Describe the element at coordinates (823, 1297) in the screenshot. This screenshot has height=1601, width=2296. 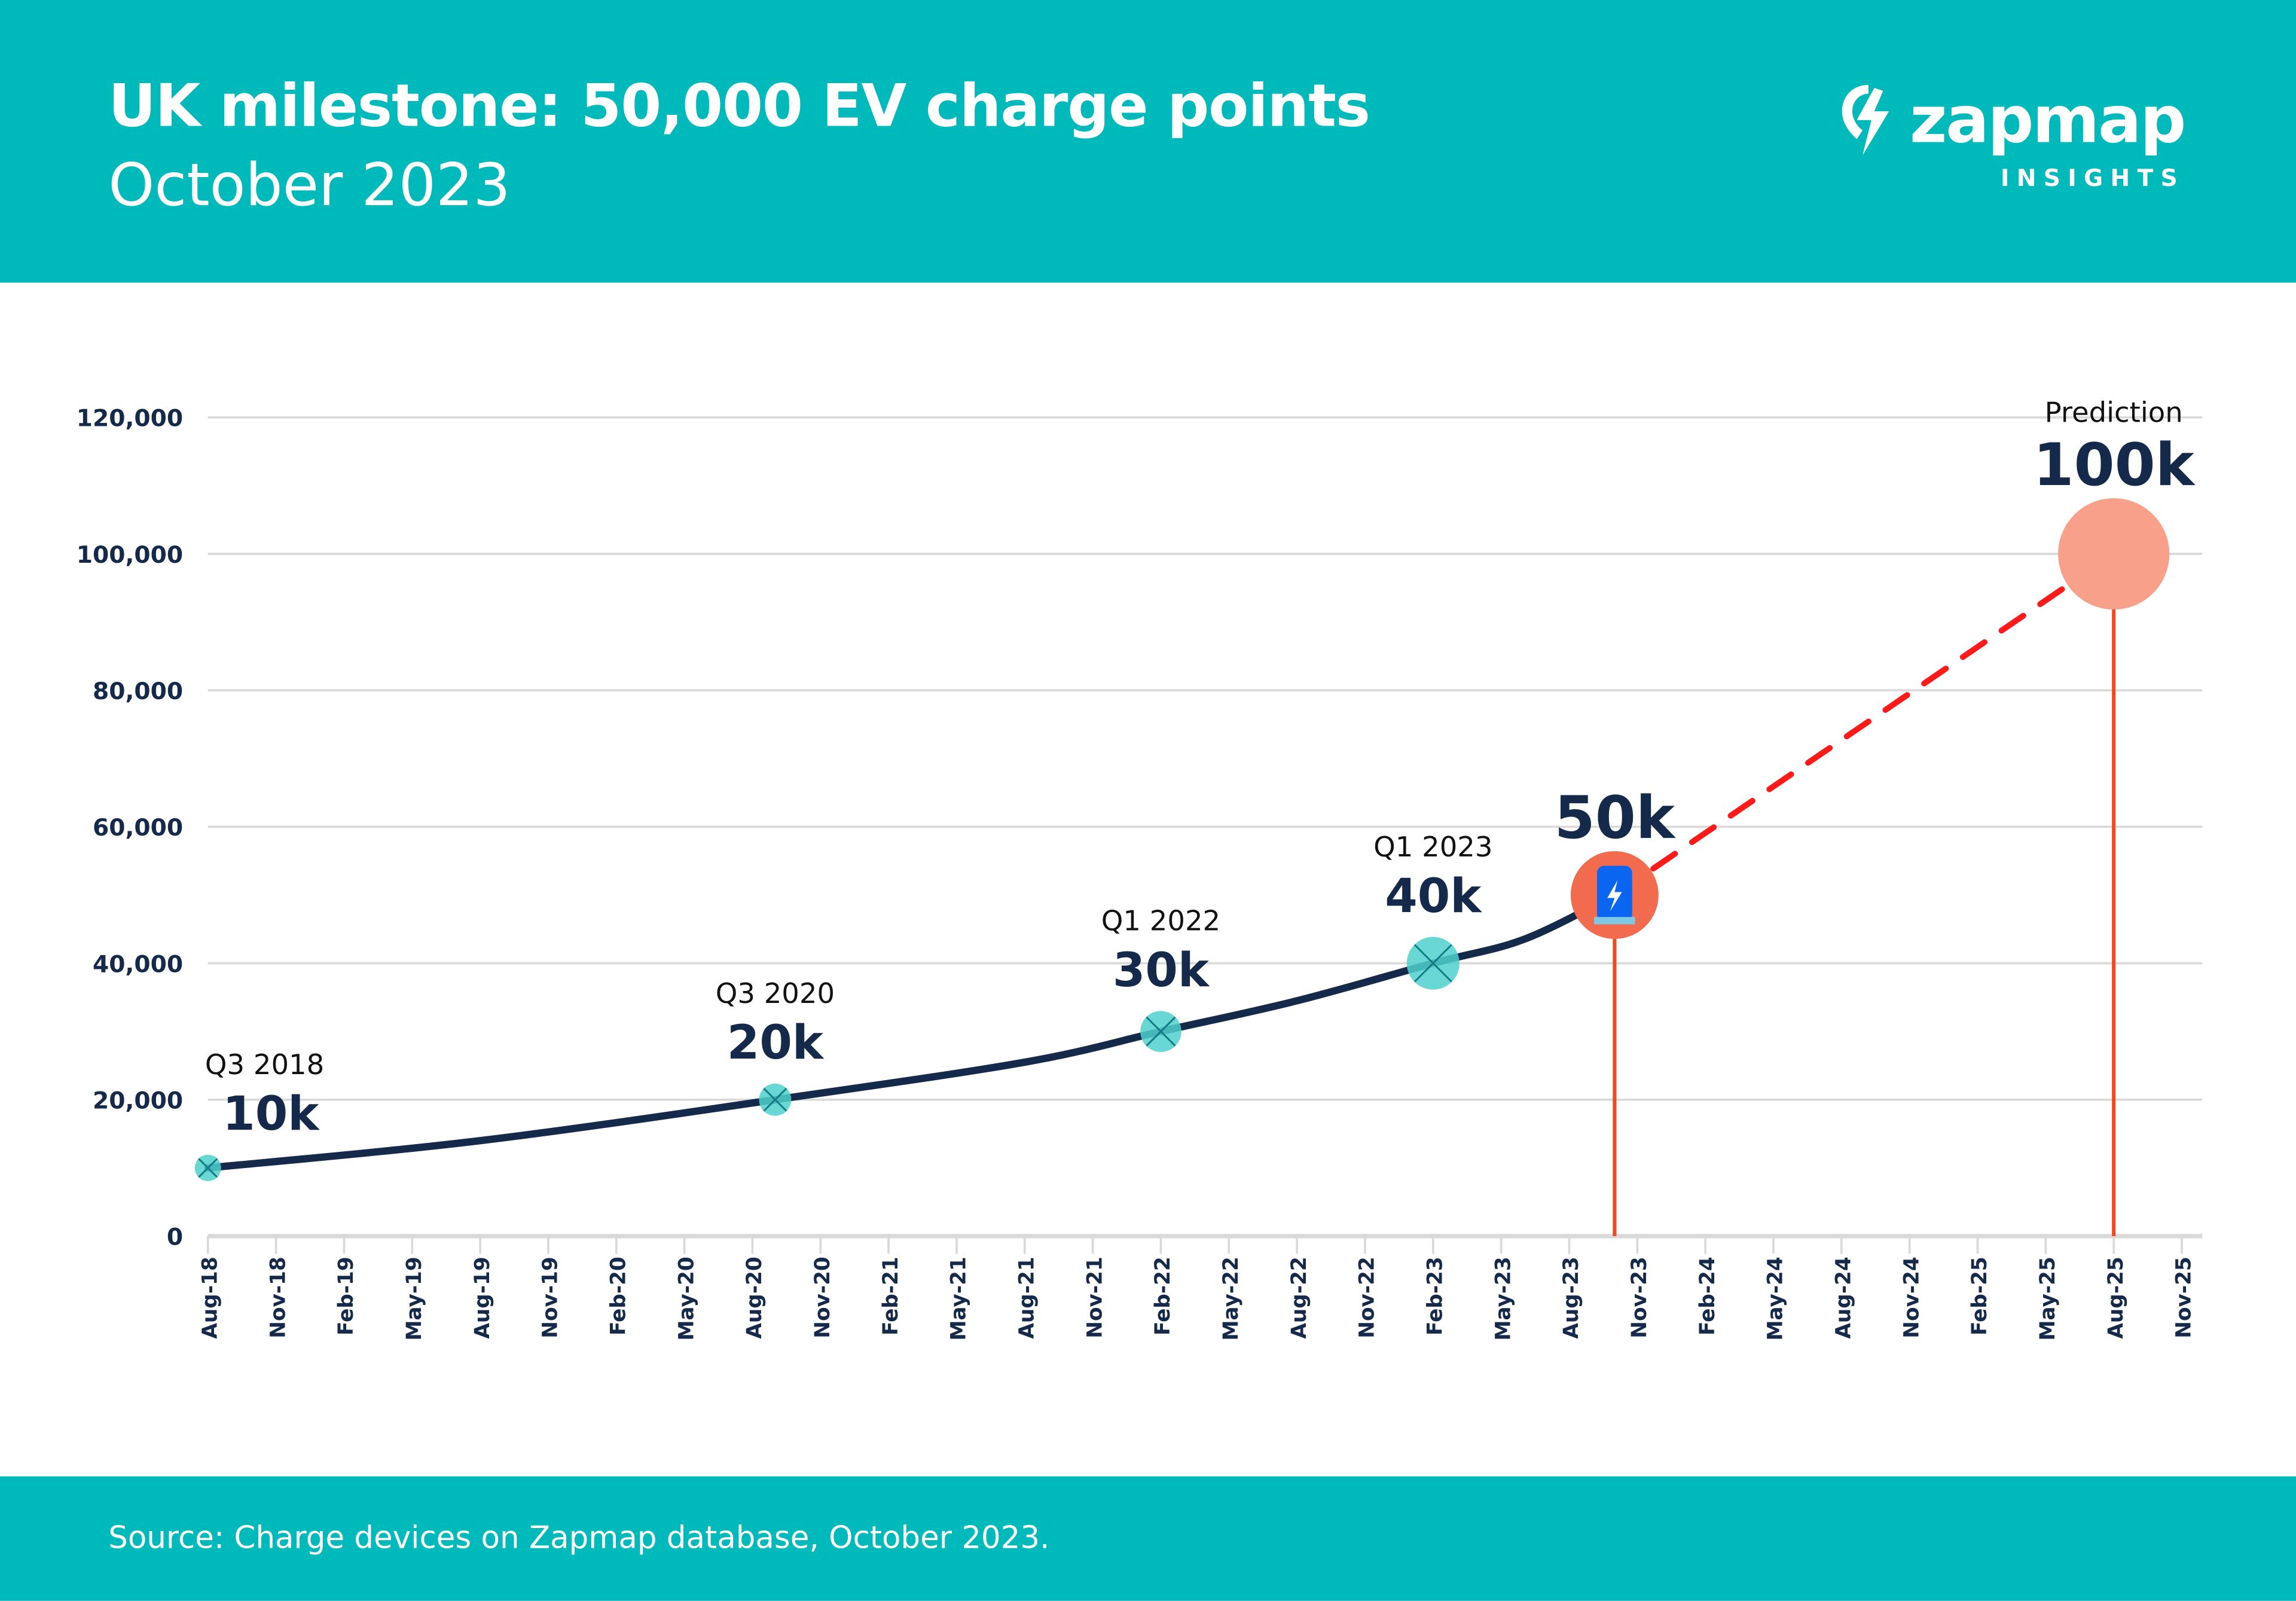
I see `x-tick-label: Nov-20` at that location.